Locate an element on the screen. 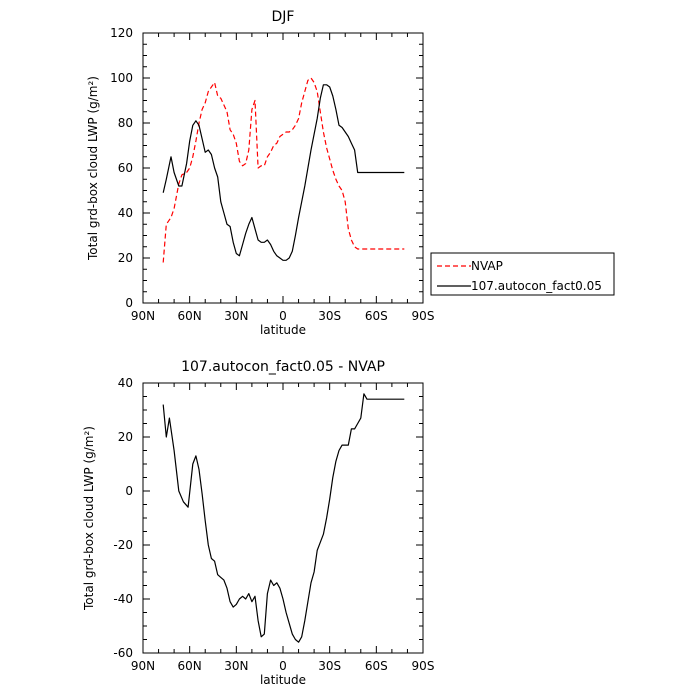  y-tick-label: 60 is located at coordinates (125, 168).